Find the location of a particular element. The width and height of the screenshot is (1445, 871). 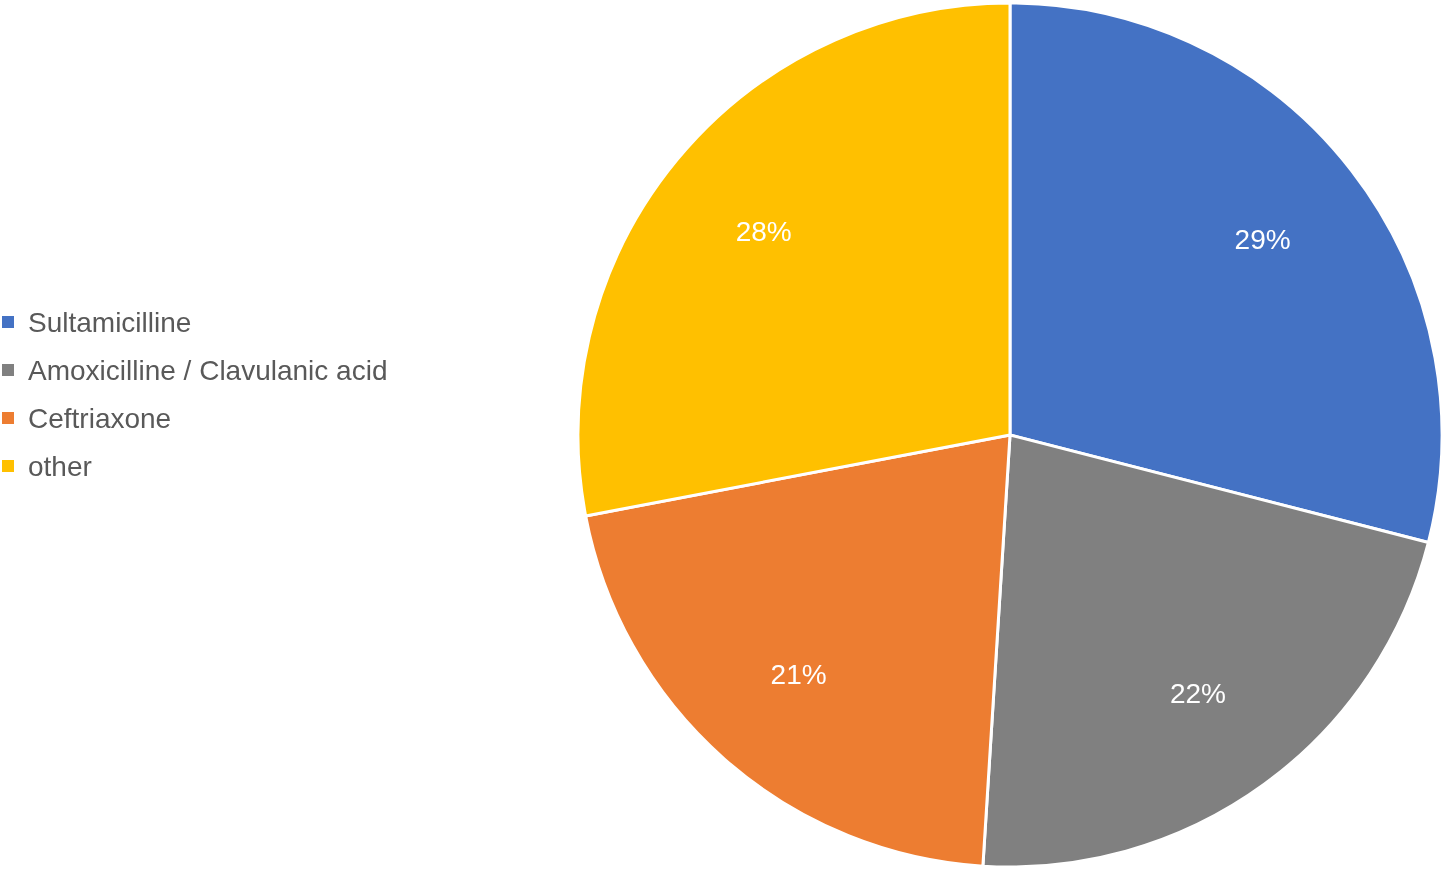

data-label: 21% is located at coordinates (798, 675).